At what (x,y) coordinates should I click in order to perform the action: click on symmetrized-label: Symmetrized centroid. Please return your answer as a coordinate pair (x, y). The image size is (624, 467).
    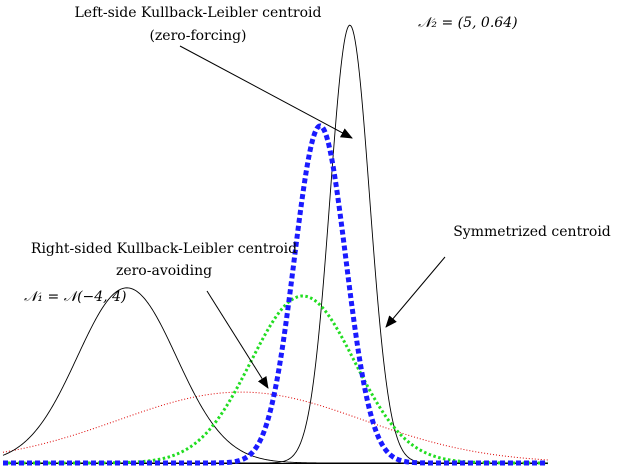
    Looking at the image, I should click on (532, 232).